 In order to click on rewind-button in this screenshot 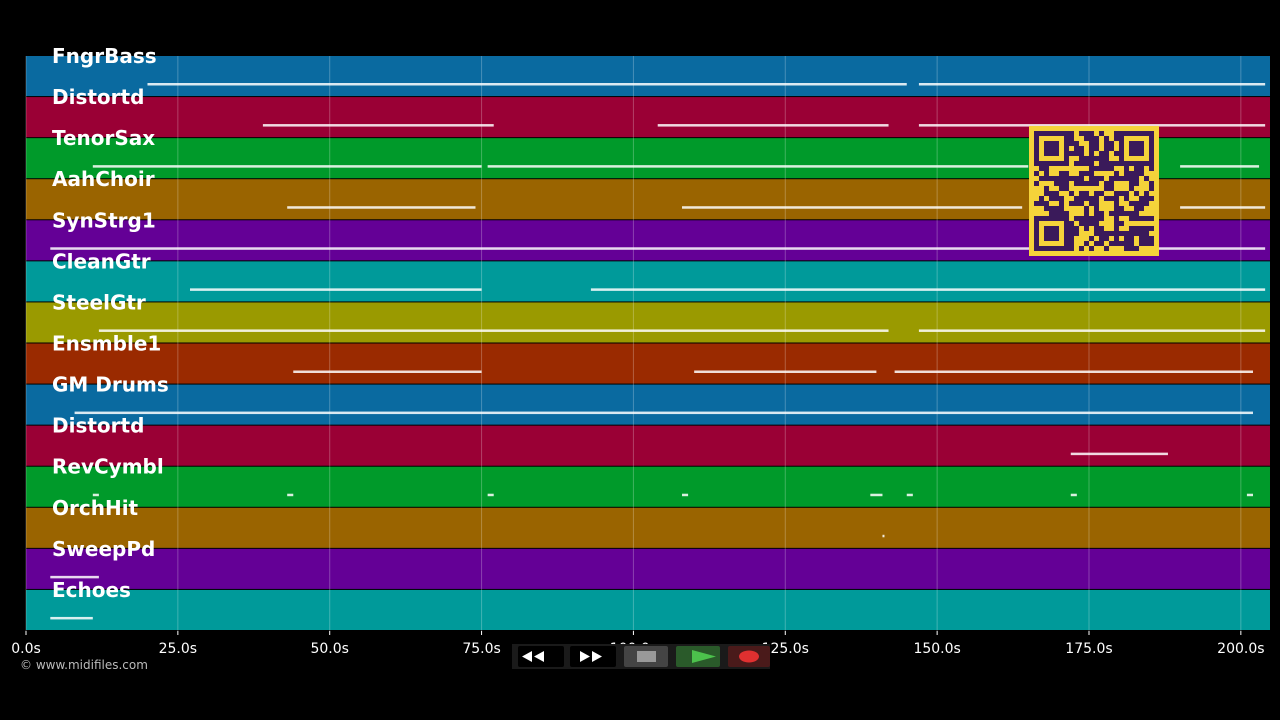, I will do `click(541, 656)`.